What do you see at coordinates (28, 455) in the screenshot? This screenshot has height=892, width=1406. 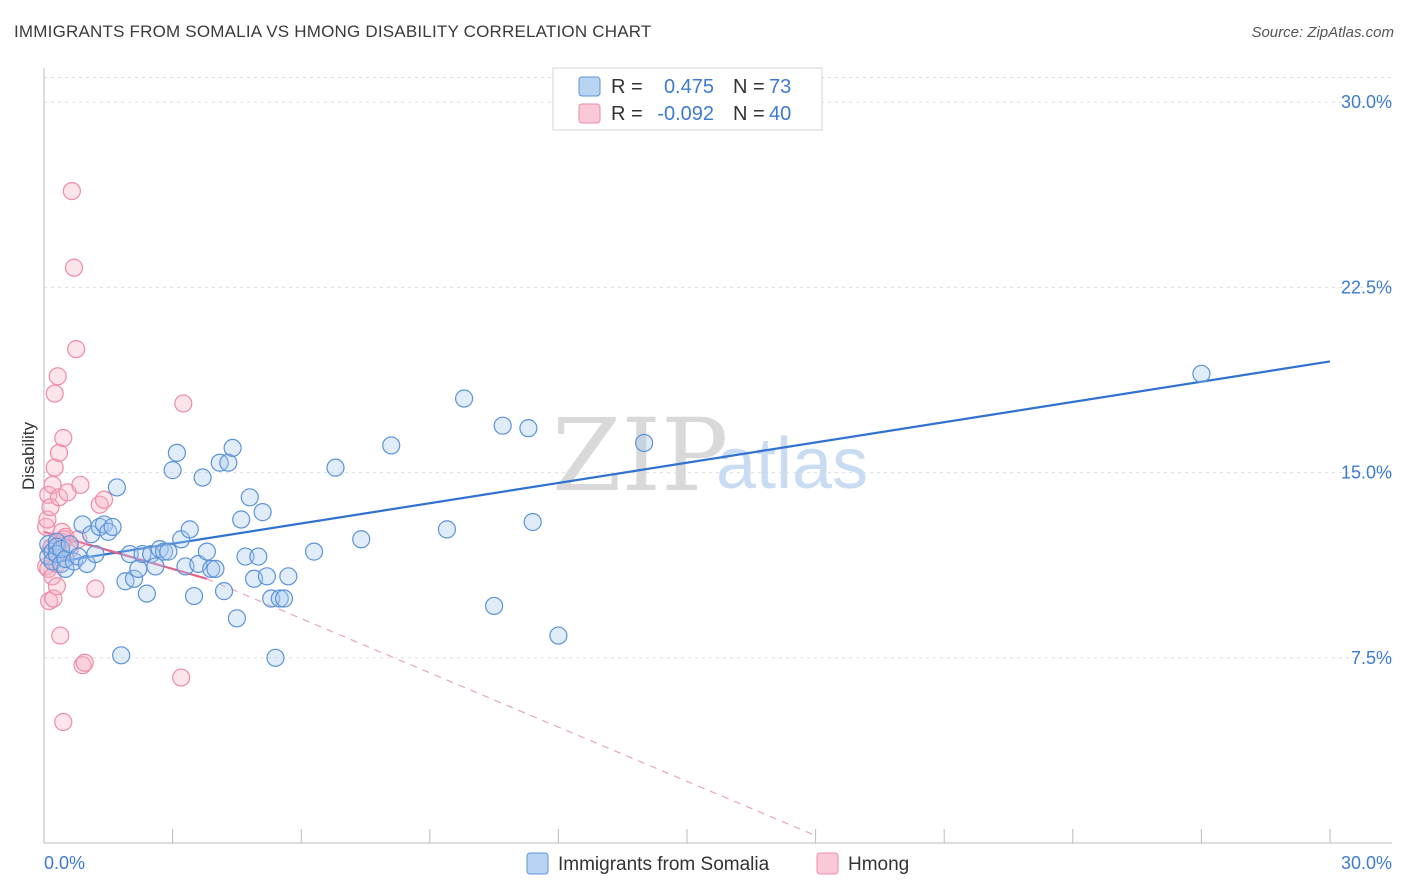 I see `y-axis-label: Disability` at bounding box center [28, 455].